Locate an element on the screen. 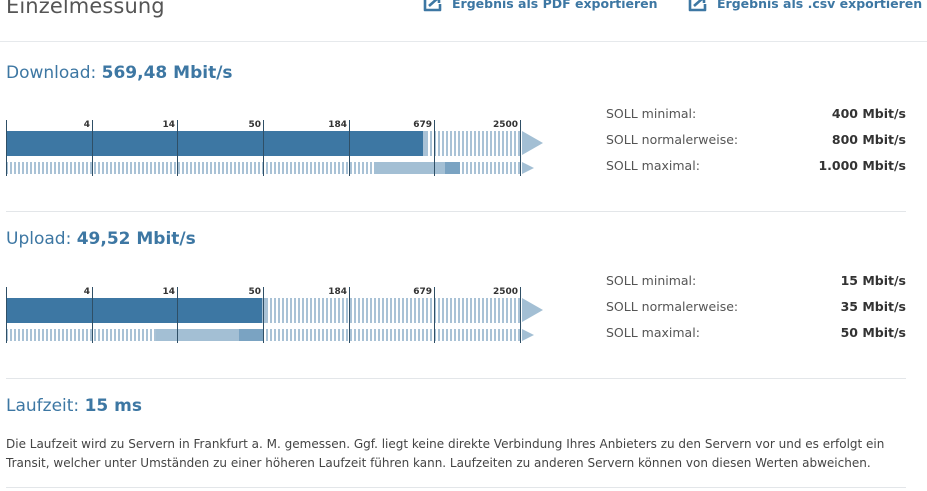  export-pdf-button: Ergebnis als PDF exportieren is located at coordinates (540, 6).